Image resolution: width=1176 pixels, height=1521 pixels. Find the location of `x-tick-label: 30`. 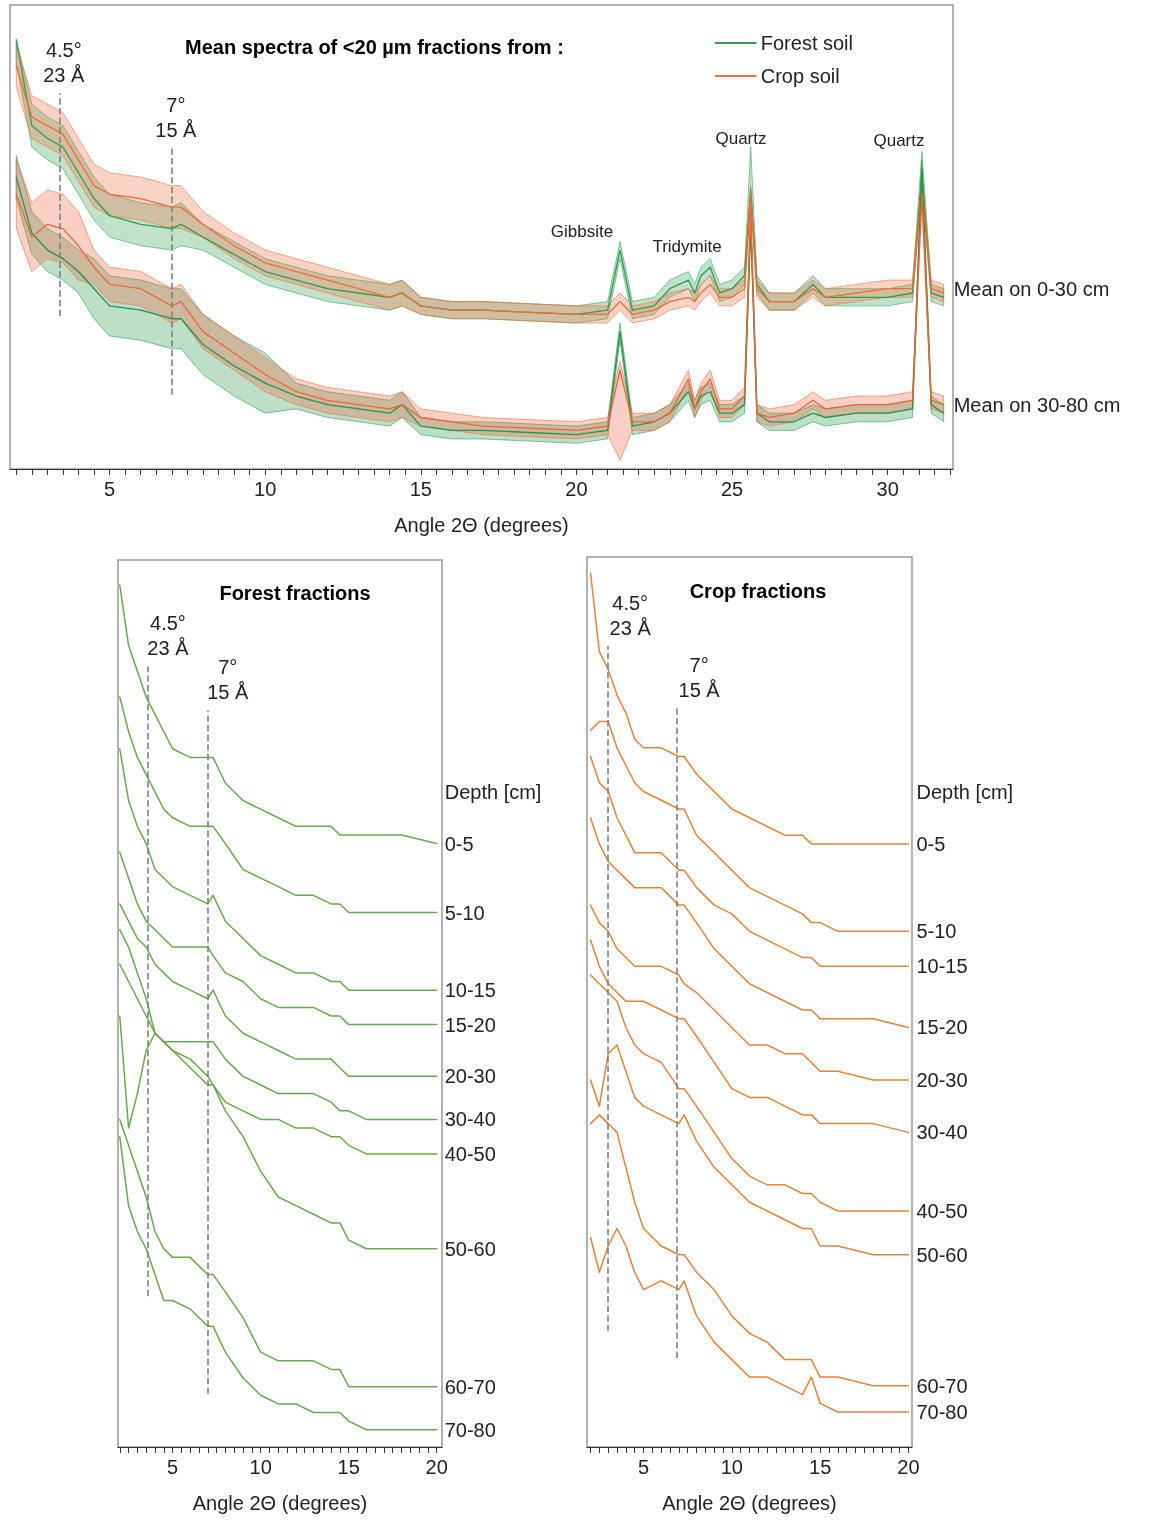

x-tick-label: 30 is located at coordinates (887, 489).